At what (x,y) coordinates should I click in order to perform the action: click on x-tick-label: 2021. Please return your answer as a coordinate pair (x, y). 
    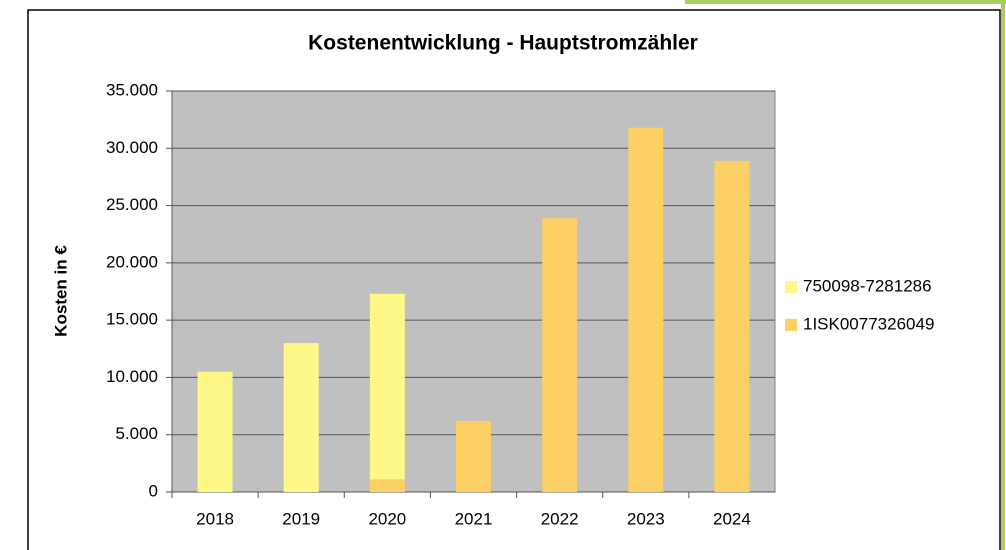
    Looking at the image, I should click on (474, 518).